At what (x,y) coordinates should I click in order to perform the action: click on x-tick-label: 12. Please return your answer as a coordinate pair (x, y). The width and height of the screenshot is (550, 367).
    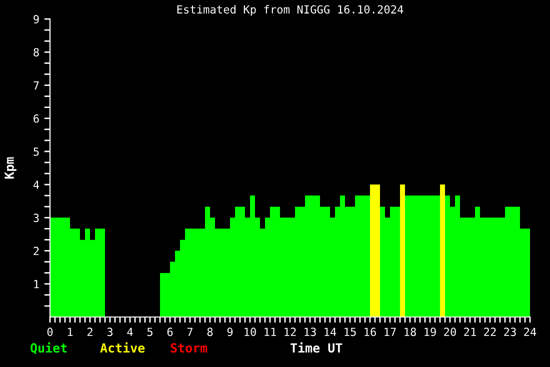
    Looking at the image, I should click on (290, 332).